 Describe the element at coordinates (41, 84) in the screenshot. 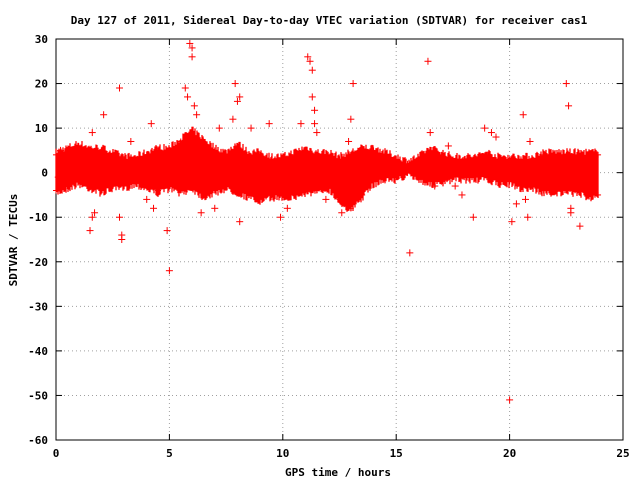

I see `y-tick-label: 20` at that location.